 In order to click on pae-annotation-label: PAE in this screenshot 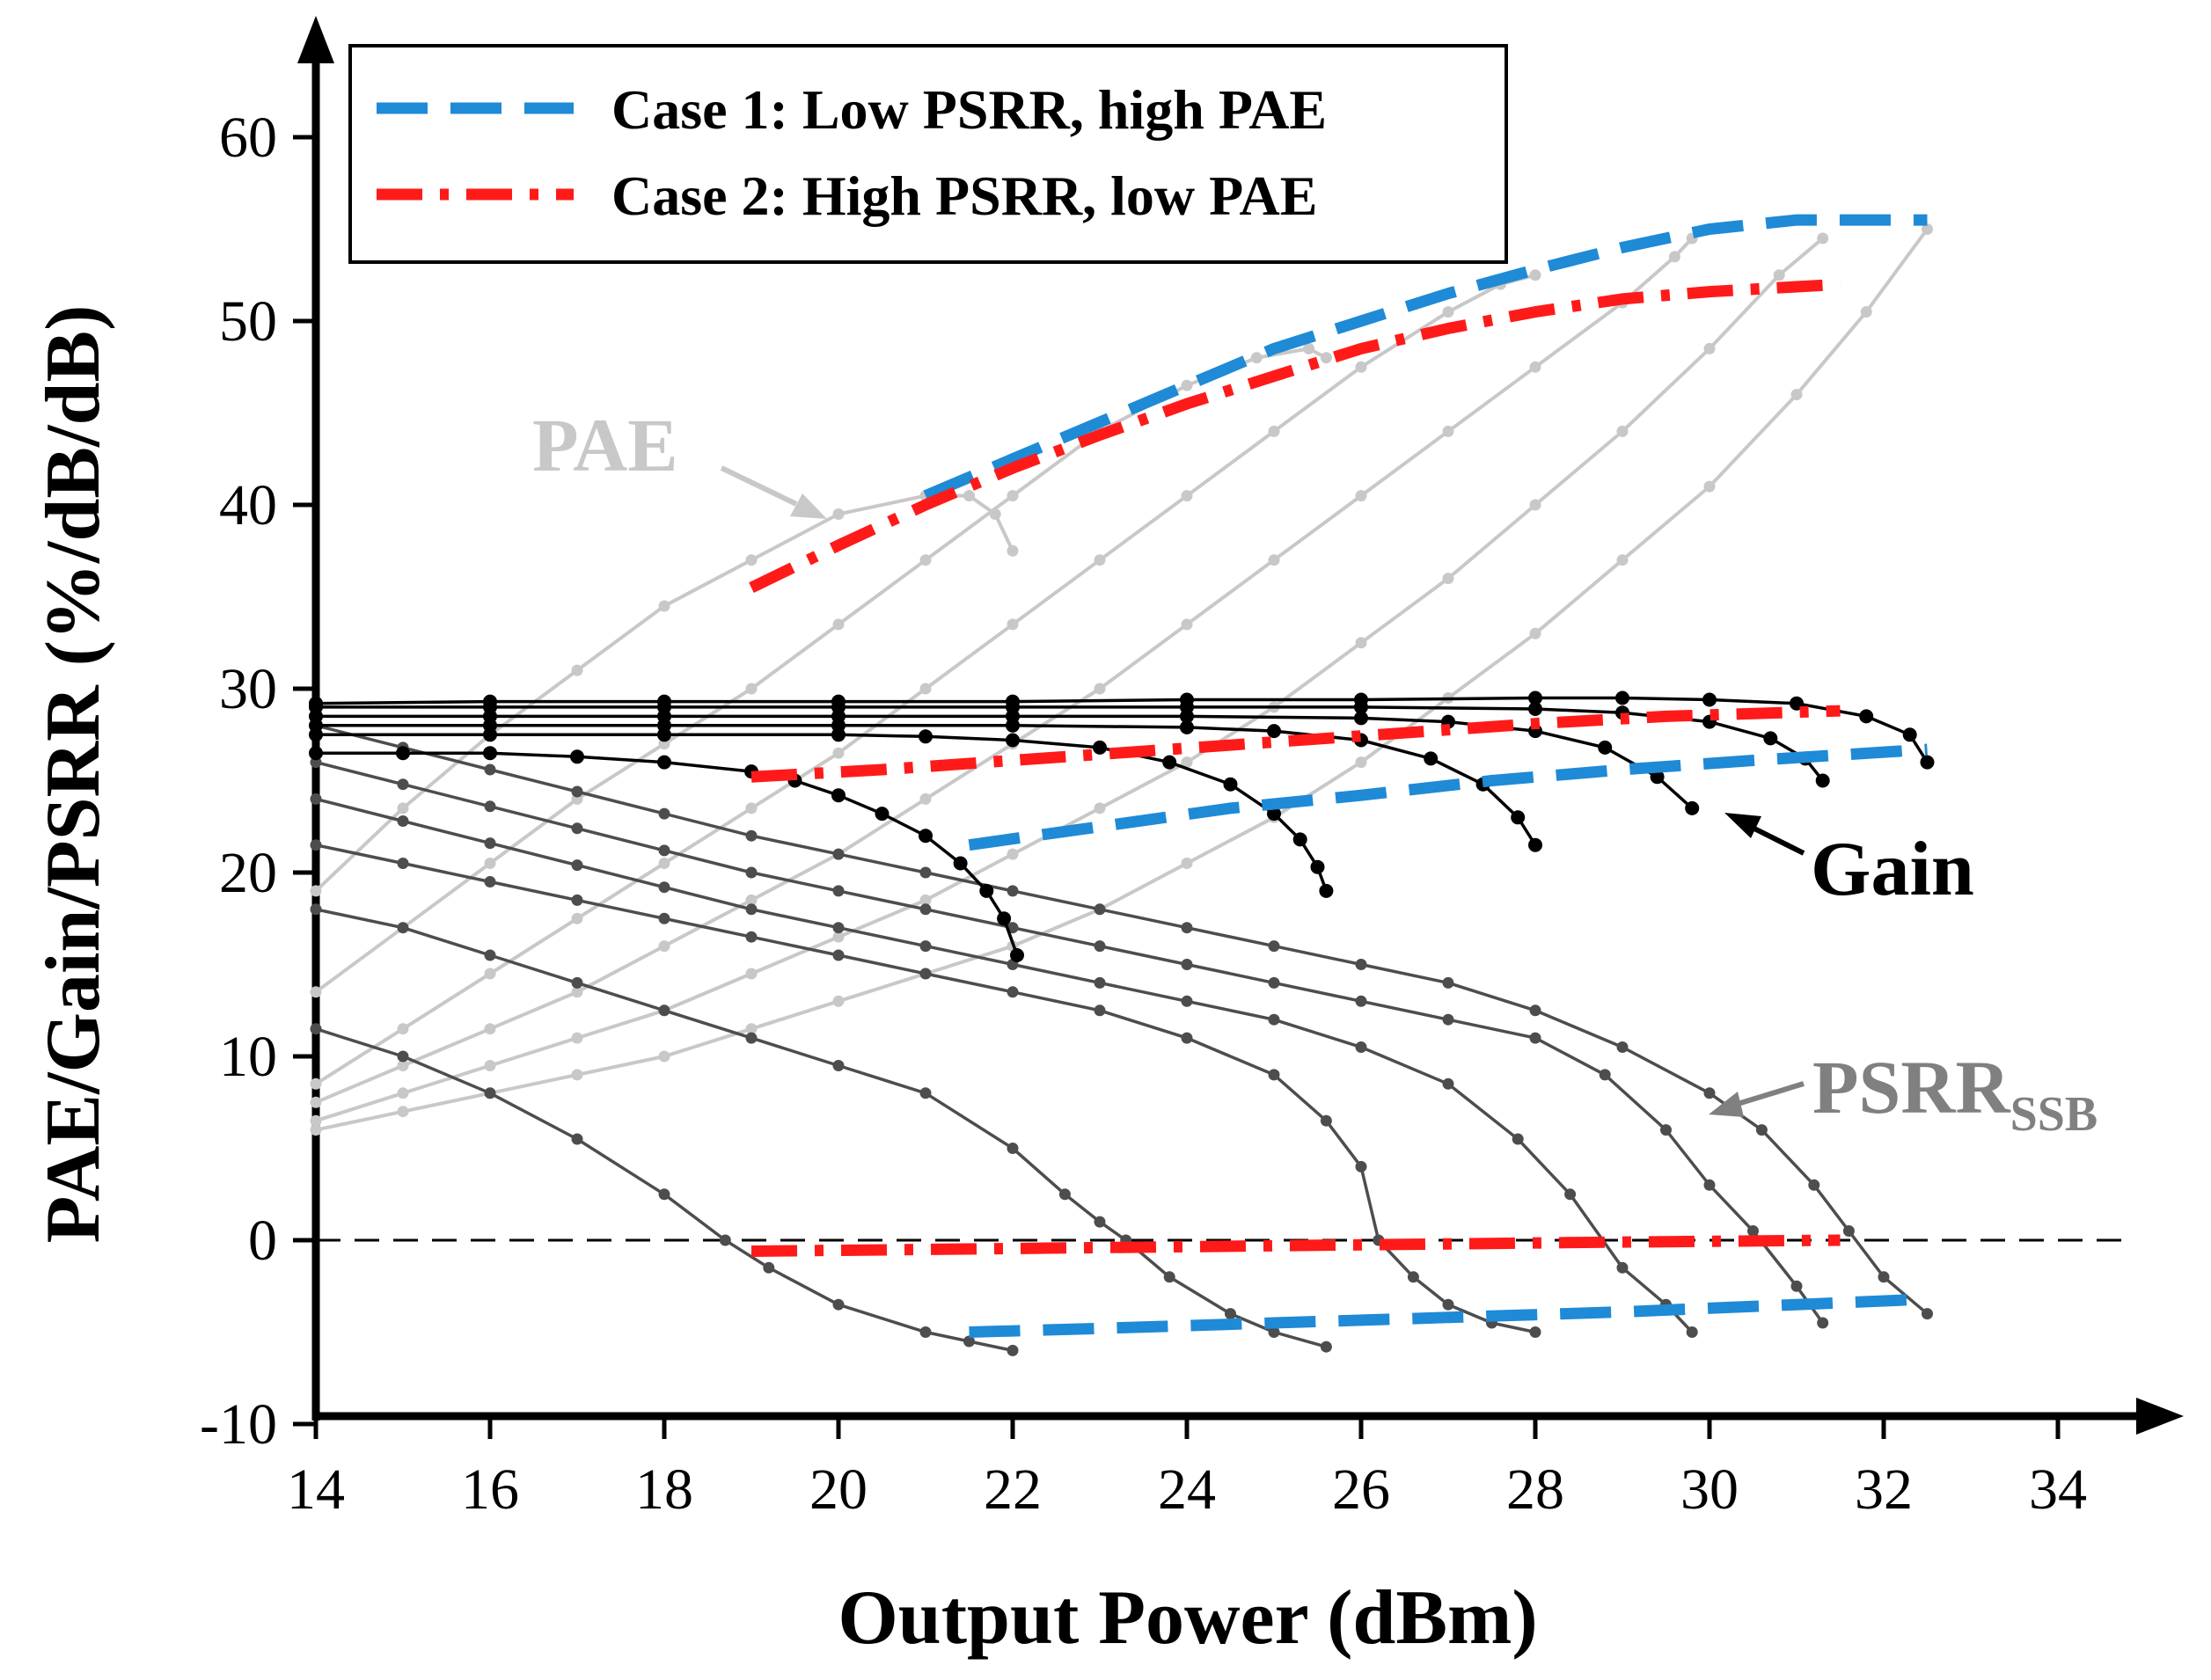, I will do `click(605, 445)`.